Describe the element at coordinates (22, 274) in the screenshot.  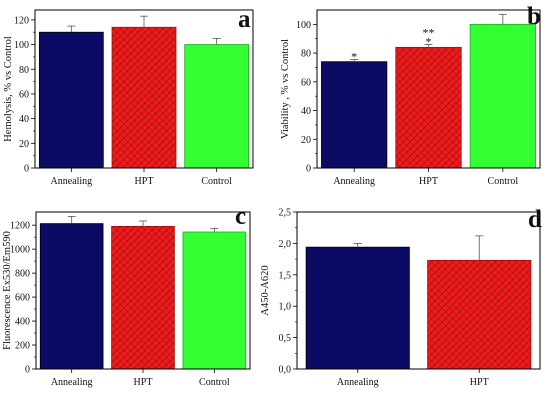
I see `c-y-tick-label: 800` at that location.